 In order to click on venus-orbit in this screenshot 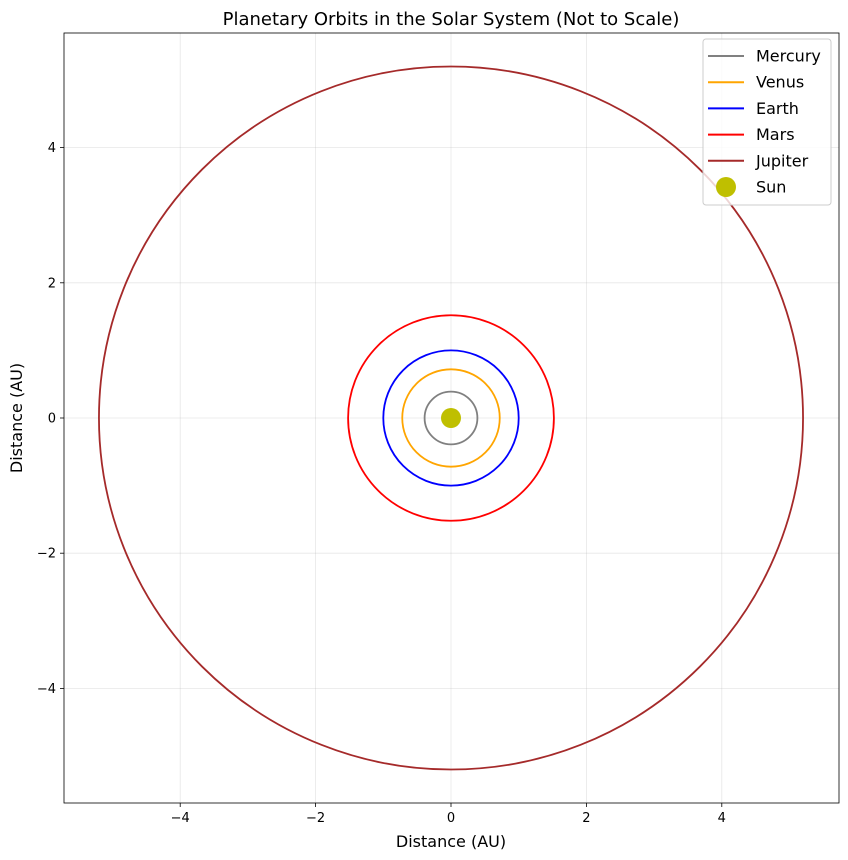, I will do `click(451, 418)`.